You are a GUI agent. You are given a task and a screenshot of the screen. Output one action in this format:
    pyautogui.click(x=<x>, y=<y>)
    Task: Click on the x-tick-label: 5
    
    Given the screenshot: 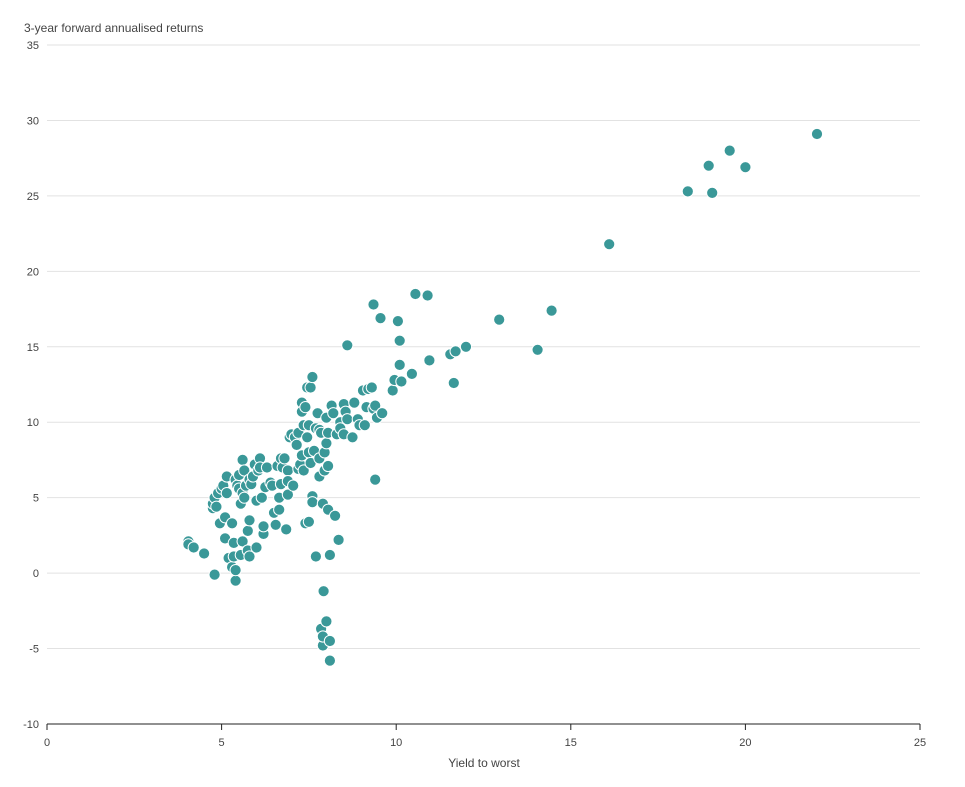 What is the action you would take?
    pyautogui.click(x=222, y=743)
    